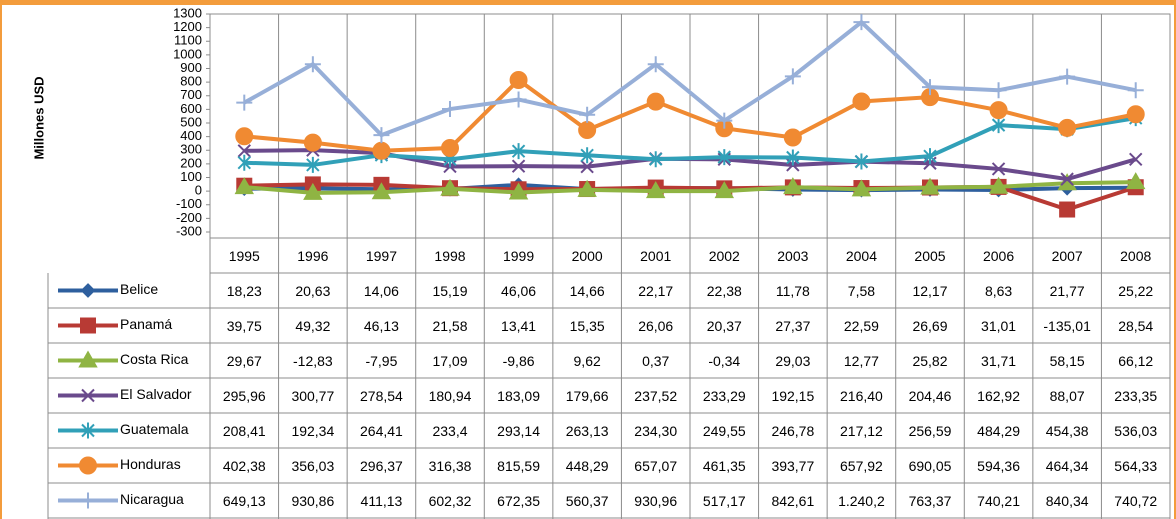  What do you see at coordinates (724, 396) in the screenshot?
I see `table-cell: 233,29` at bounding box center [724, 396].